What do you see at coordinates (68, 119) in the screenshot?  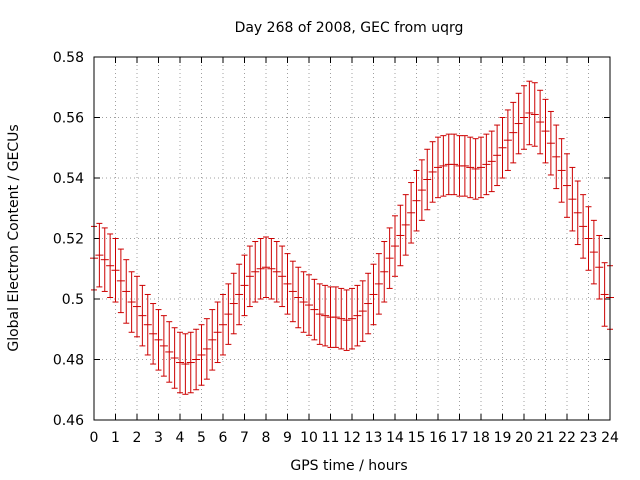 I see `y-tick-label: 0.56` at bounding box center [68, 119].